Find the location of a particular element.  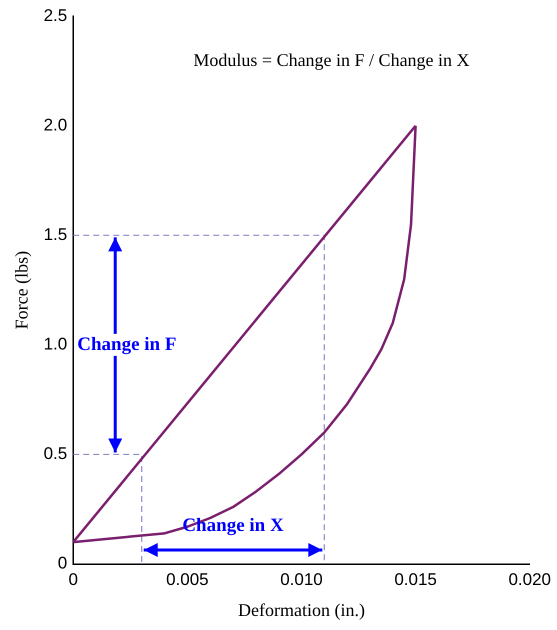

annotation: Change in F is located at coordinates (126, 344).